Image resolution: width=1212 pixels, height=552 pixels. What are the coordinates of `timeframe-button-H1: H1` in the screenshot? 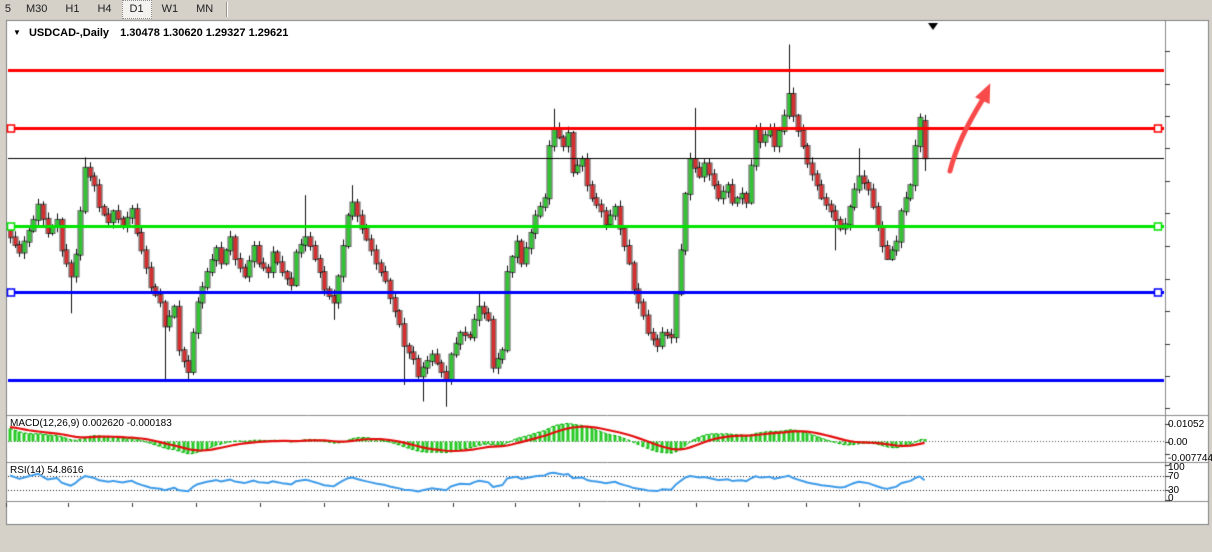 It's located at (72, 9).